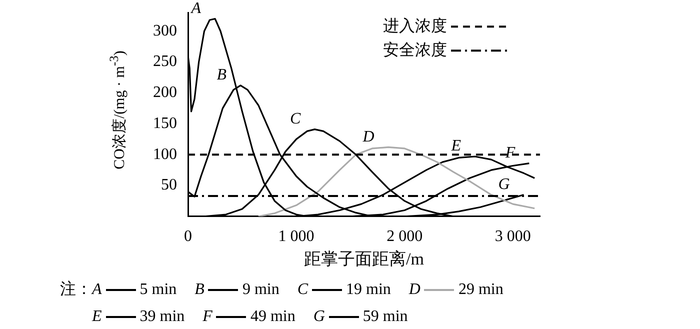 Image resolution: width=700 pixels, height=329 pixels. I want to click on text: 39 min, so click(162, 316).